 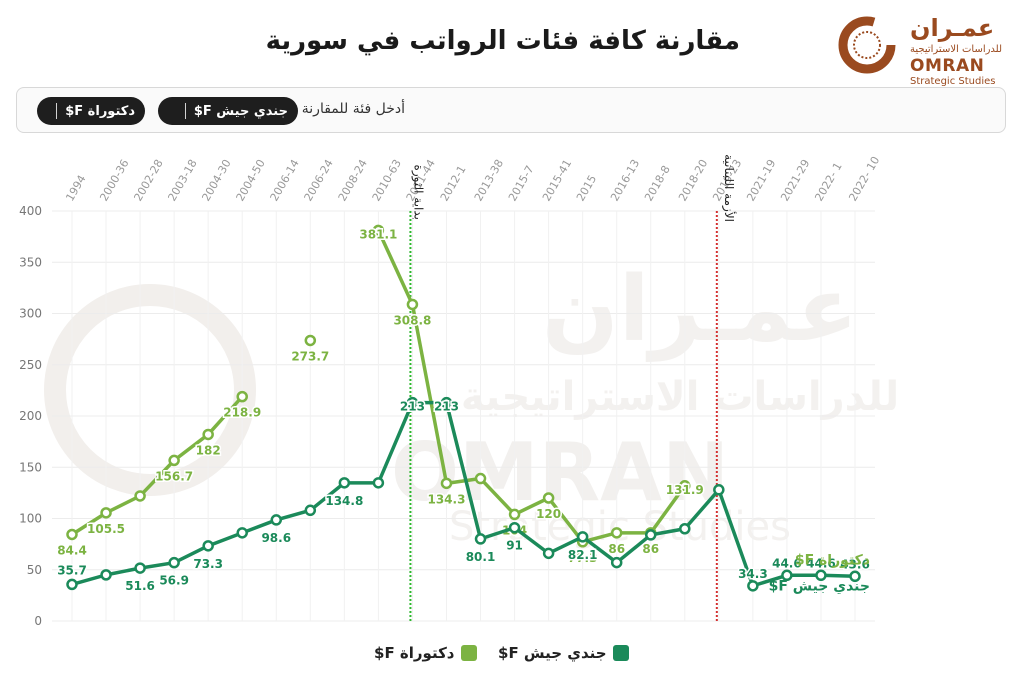 I want to click on chip-doctorate-label: دكتوراة F$, so click(x=100, y=111).